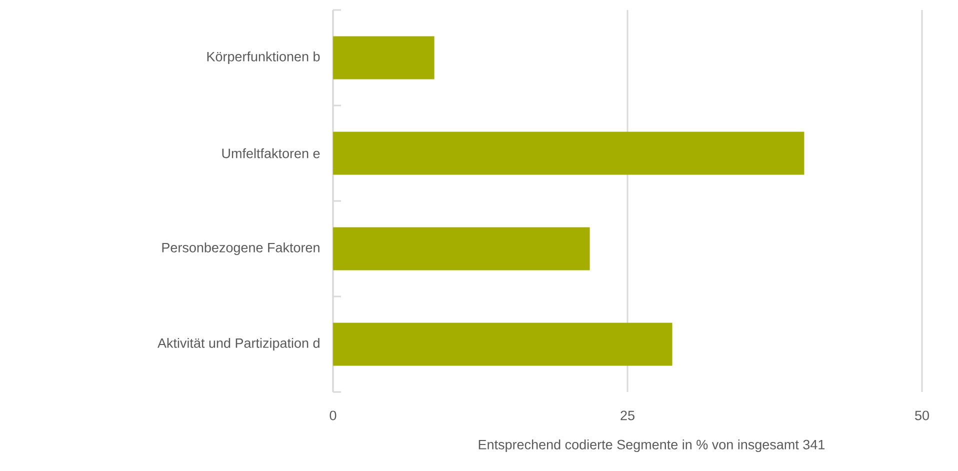 The image size is (958, 471). What do you see at coordinates (651, 445) in the screenshot?
I see `x-axis-title: Entsprechend codierte Segmente in % von insgesamt 341` at bounding box center [651, 445].